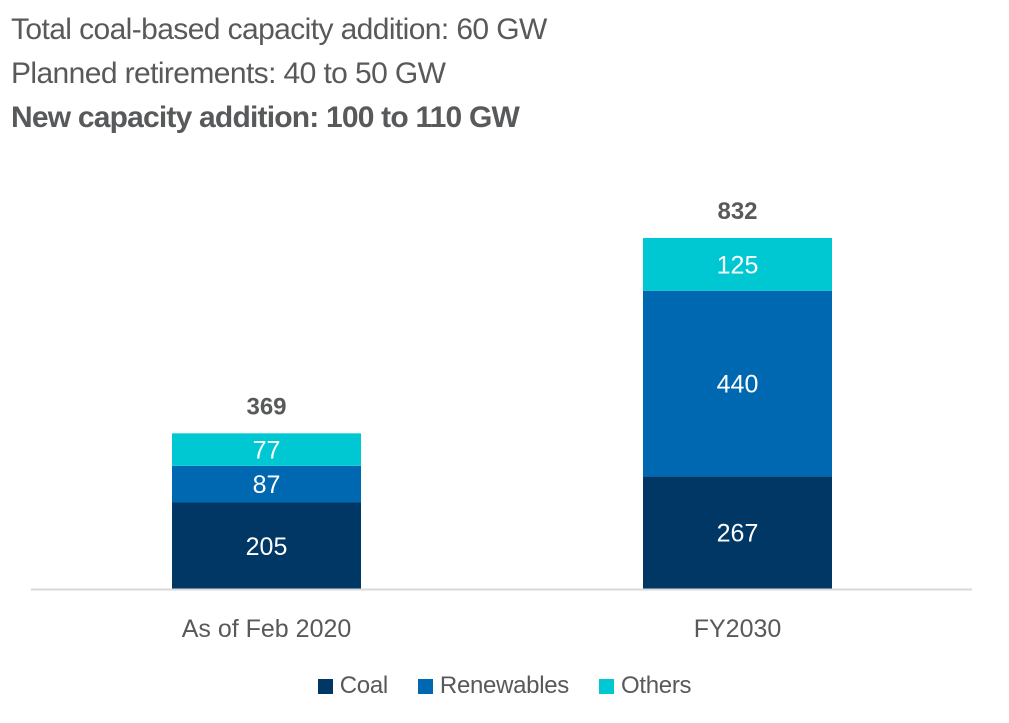 The image size is (1009, 723). I want to click on total-label-2: 832, so click(737, 211).